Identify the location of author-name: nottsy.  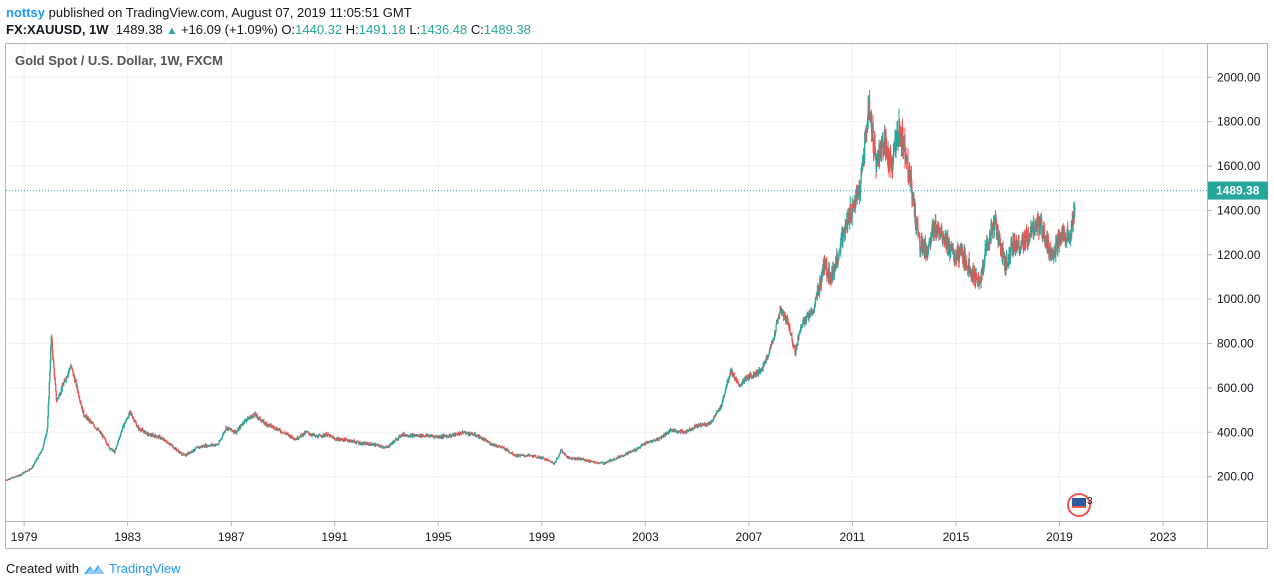
(25, 12).